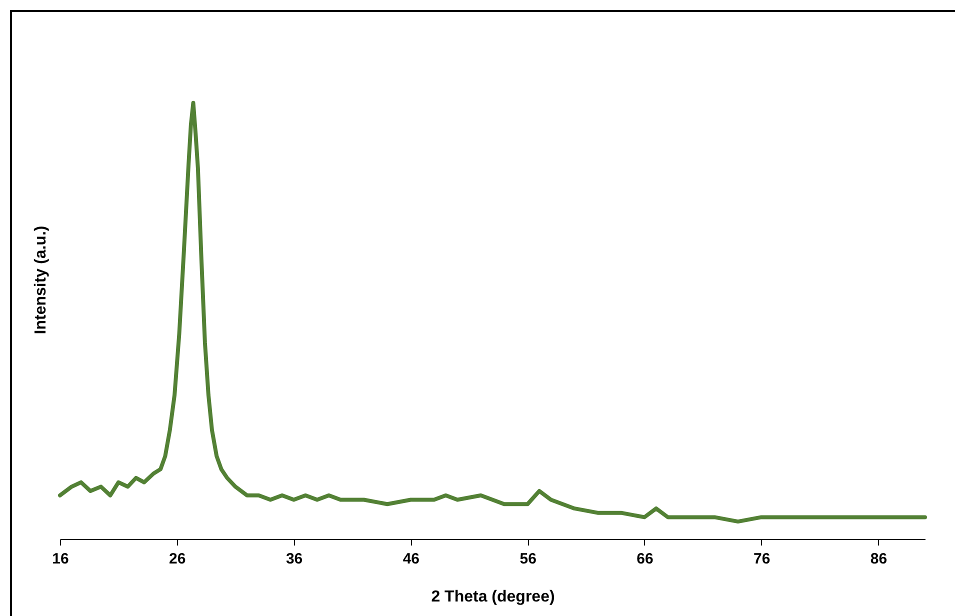  I want to click on x-tick-label: 36, so click(294, 559).